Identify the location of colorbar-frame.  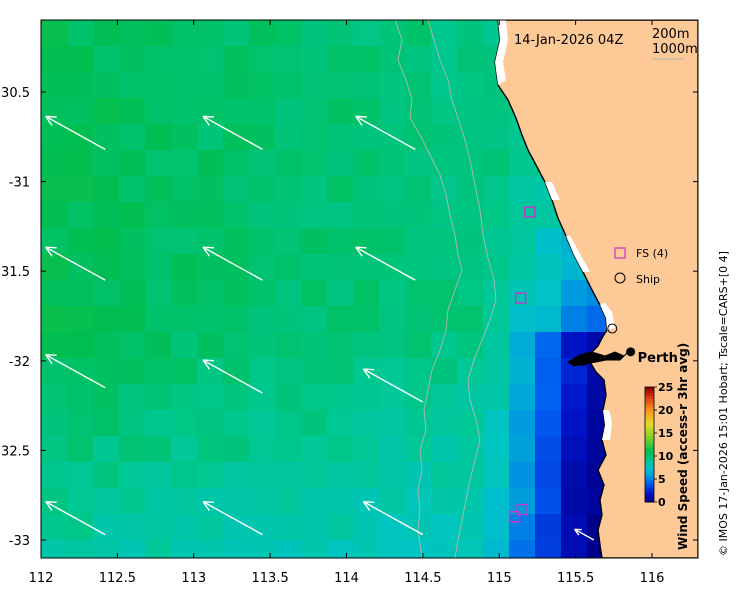
(649, 444).